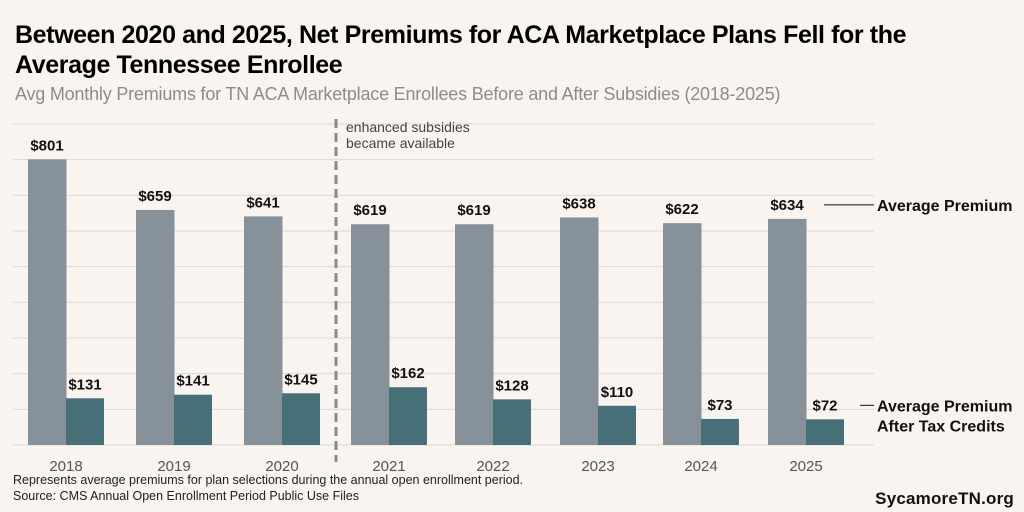 The image size is (1024, 512). Describe the element at coordinates (941, 426) in the screenshot. I see `legend-label-after-tax-credits: After Tax Credits` at that location.